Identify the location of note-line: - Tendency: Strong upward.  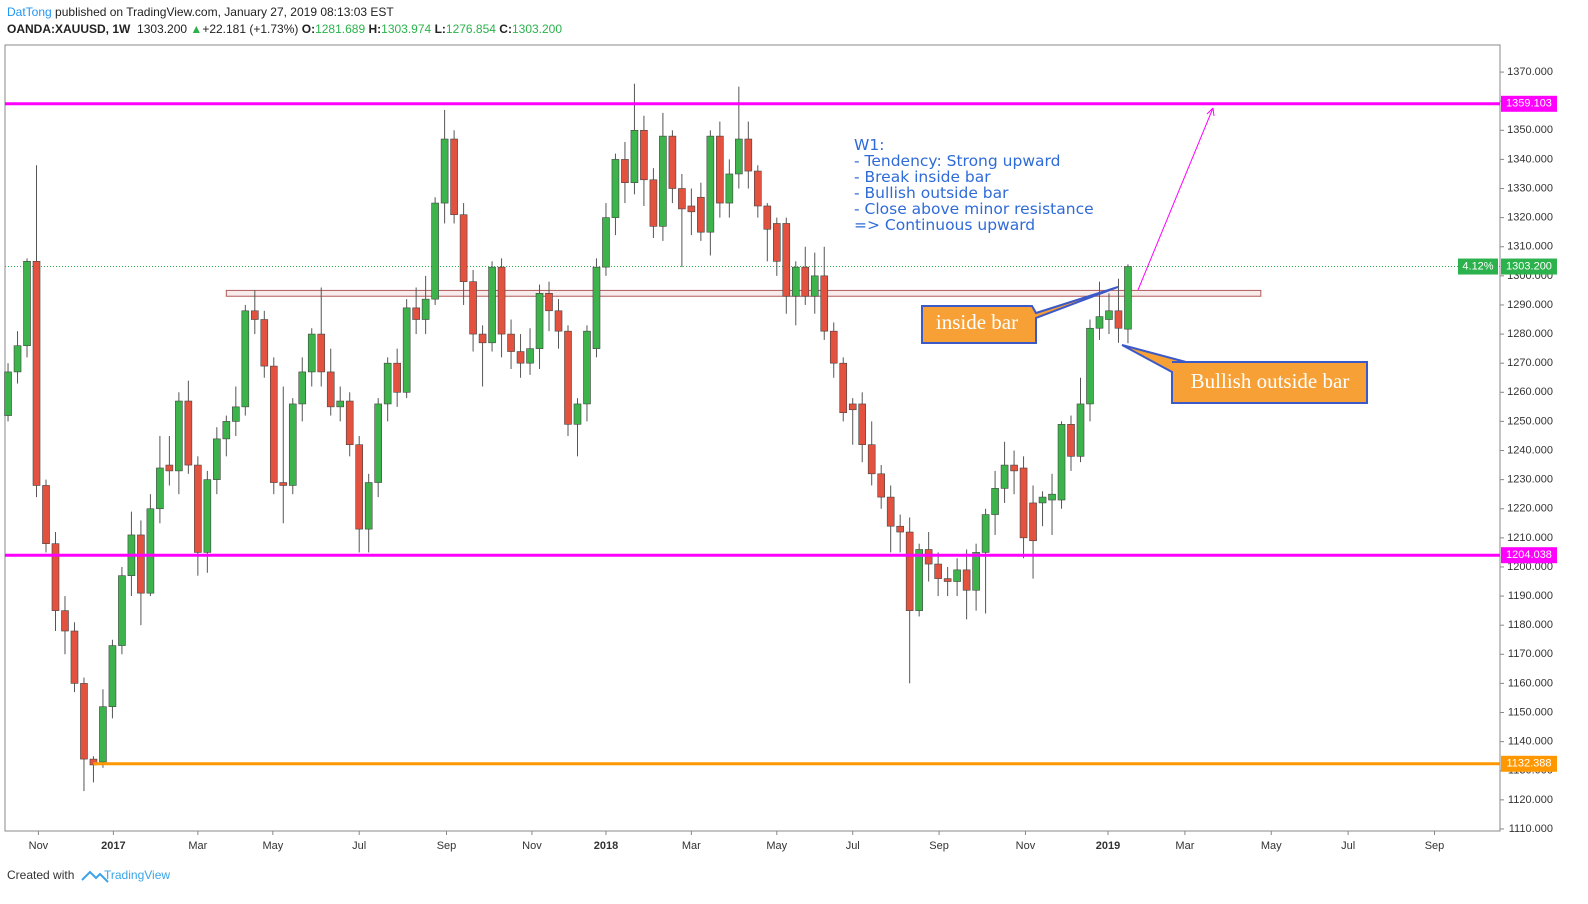
(957, 161).